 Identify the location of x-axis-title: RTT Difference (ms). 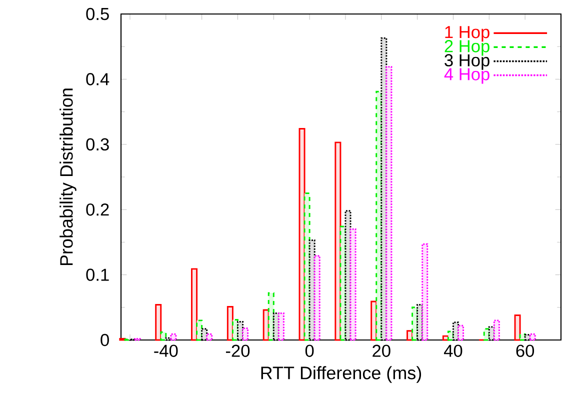
(341, 374).